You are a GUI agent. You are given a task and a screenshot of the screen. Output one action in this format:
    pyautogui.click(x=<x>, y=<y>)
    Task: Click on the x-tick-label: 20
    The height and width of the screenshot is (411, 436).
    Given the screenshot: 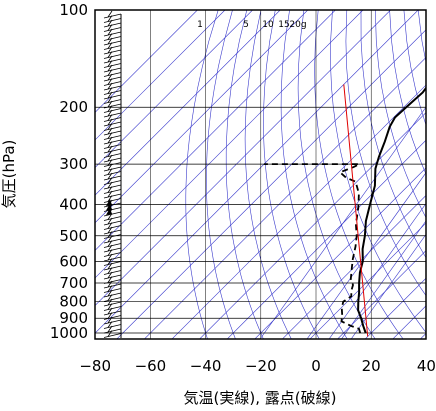 What is the action you would take?
    pyautogui.click(x=371, y=366)
    